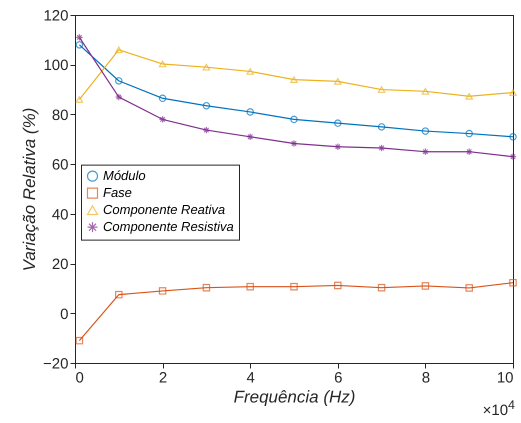 The width and height of the screenshot is (521, 423). I want to click on y-tick-label: 20, so click(60, 265).